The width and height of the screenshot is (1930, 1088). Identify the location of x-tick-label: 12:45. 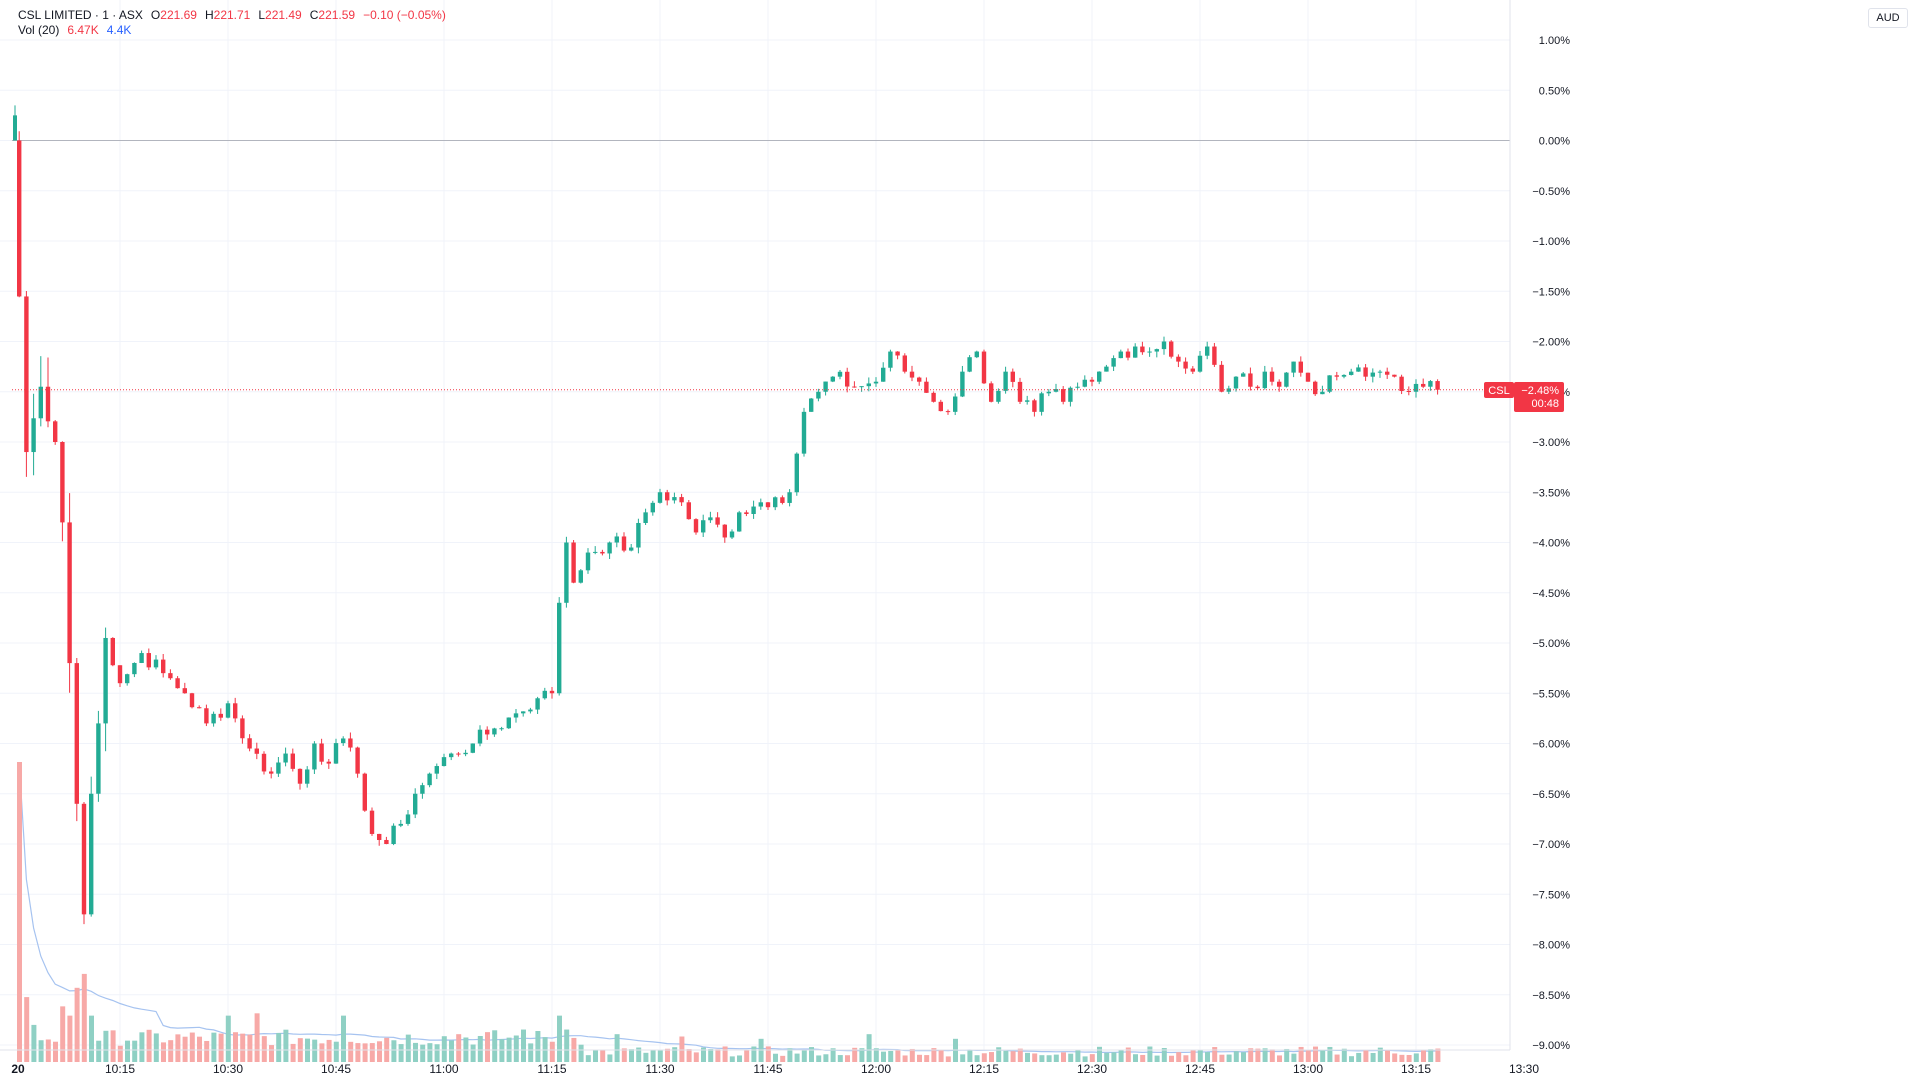
(1200, 1069).